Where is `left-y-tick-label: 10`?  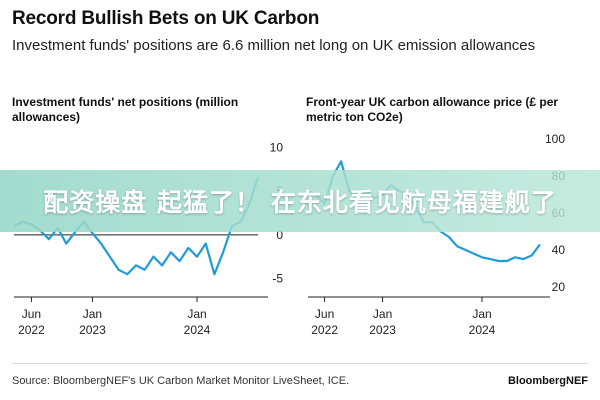 left-y-tick-label: 10 is located at coordinates (277, 147).